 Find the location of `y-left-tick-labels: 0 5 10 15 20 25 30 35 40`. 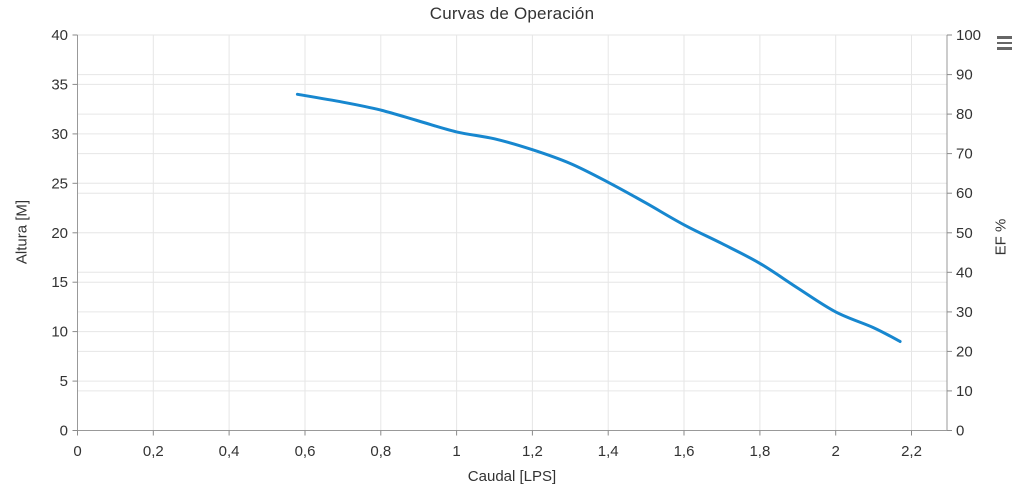

y-left-tick-labels: 0 5 10 15 20 25 30 35 40 is located at coordinates (59, 233).